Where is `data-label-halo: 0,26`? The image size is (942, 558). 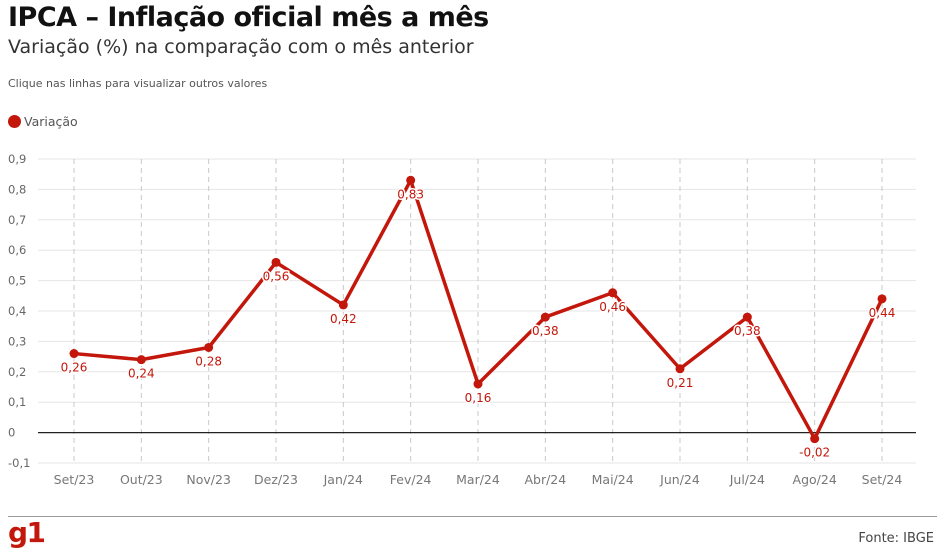
data-label-halo: 0,26 is located at coordinates (74, 368).